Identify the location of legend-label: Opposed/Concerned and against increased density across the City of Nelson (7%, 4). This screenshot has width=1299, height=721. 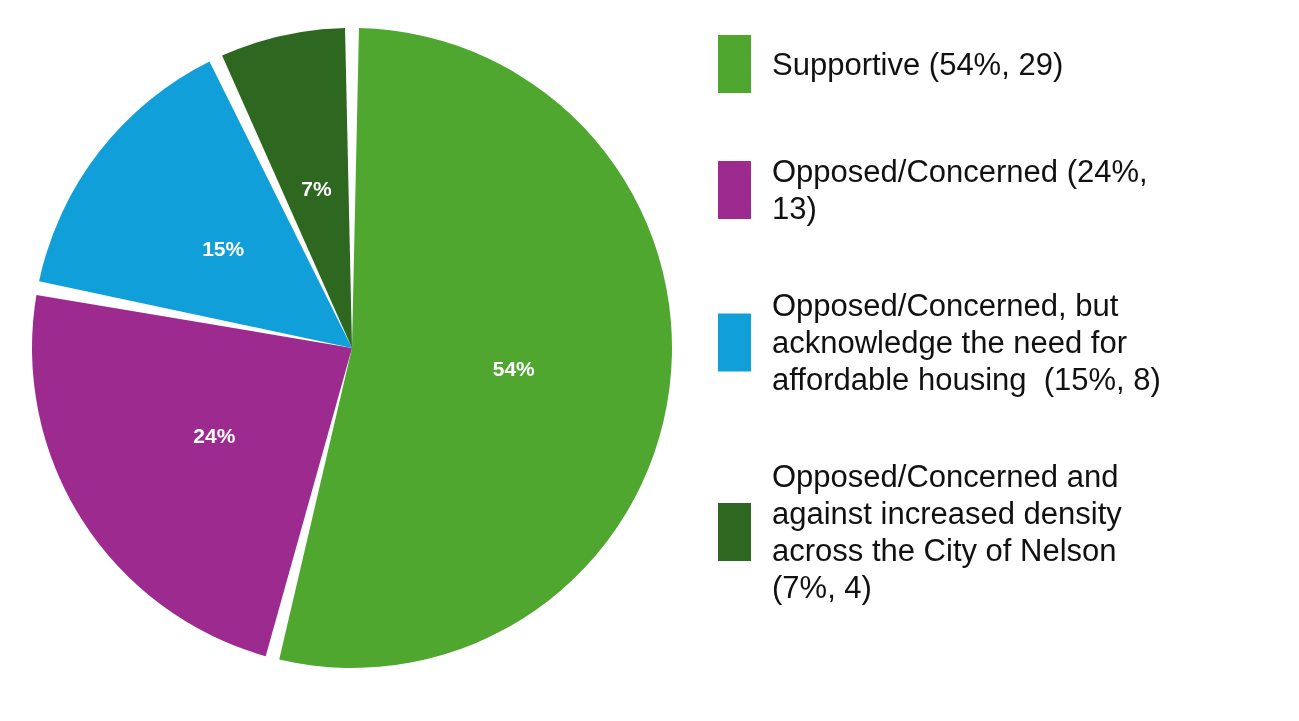
(951, 532).